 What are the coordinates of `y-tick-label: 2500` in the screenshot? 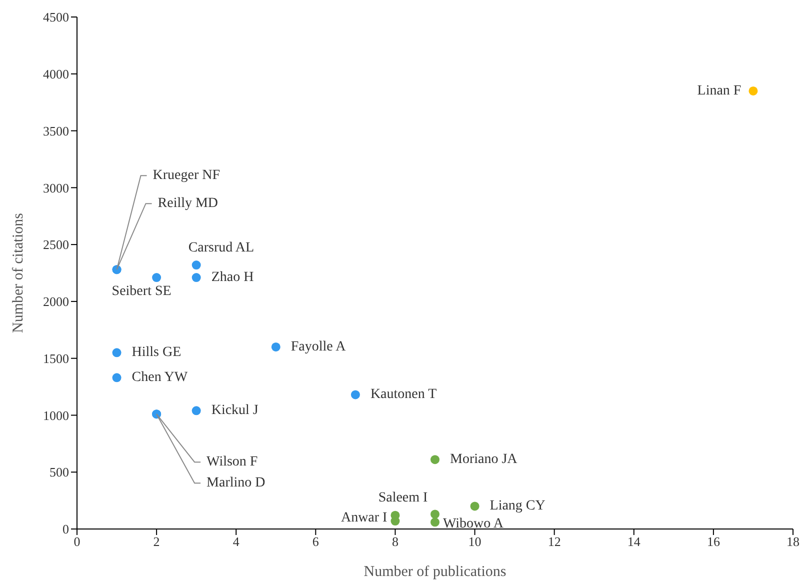 It's located at (56, 244).